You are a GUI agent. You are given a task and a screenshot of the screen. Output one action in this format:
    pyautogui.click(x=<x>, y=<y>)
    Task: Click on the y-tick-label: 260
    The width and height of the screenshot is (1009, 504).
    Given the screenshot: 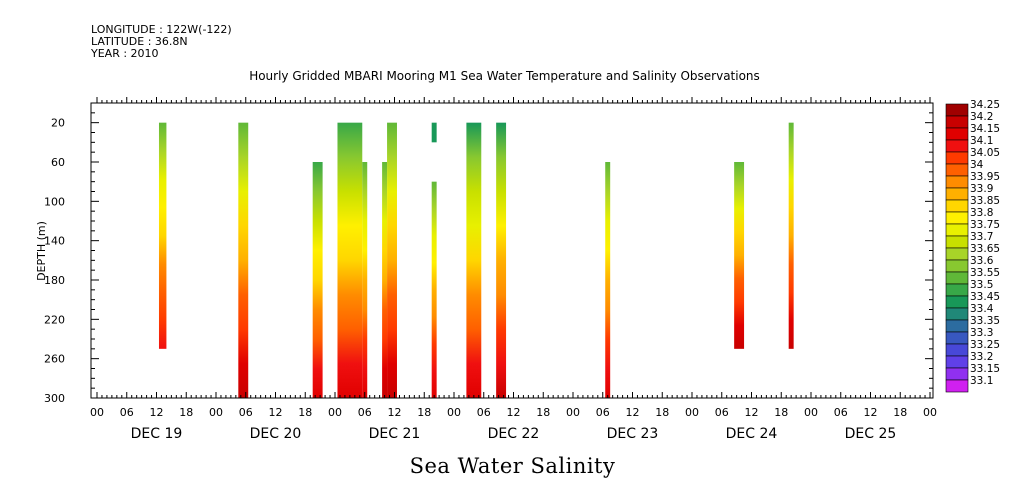 What is the action you would take?
    pyautogui.click(x=54, y=359)
    